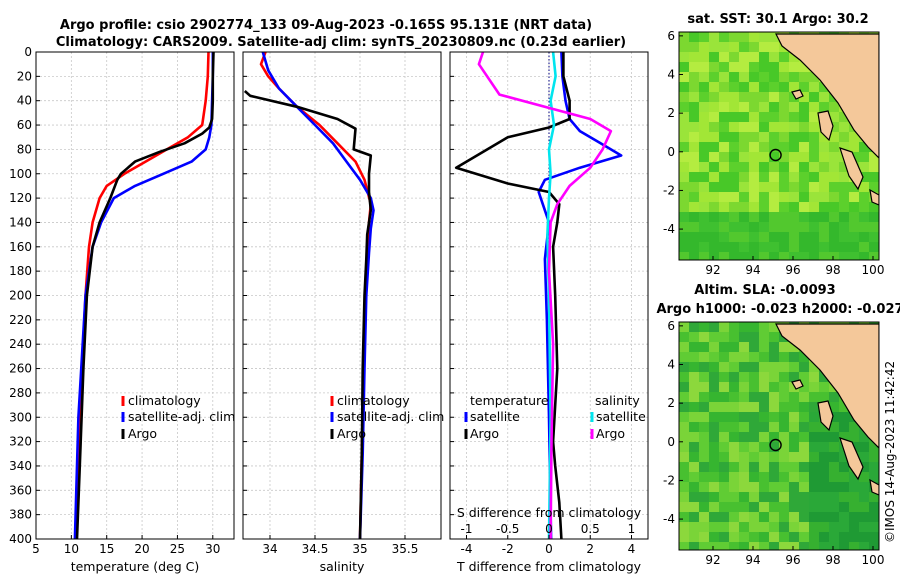 The height and width of the screenshot is (580, 900). What do you see at coordinates (775, 445) in the screenshot?
I see `argo-position-marker` at bounding box center [775, 445].